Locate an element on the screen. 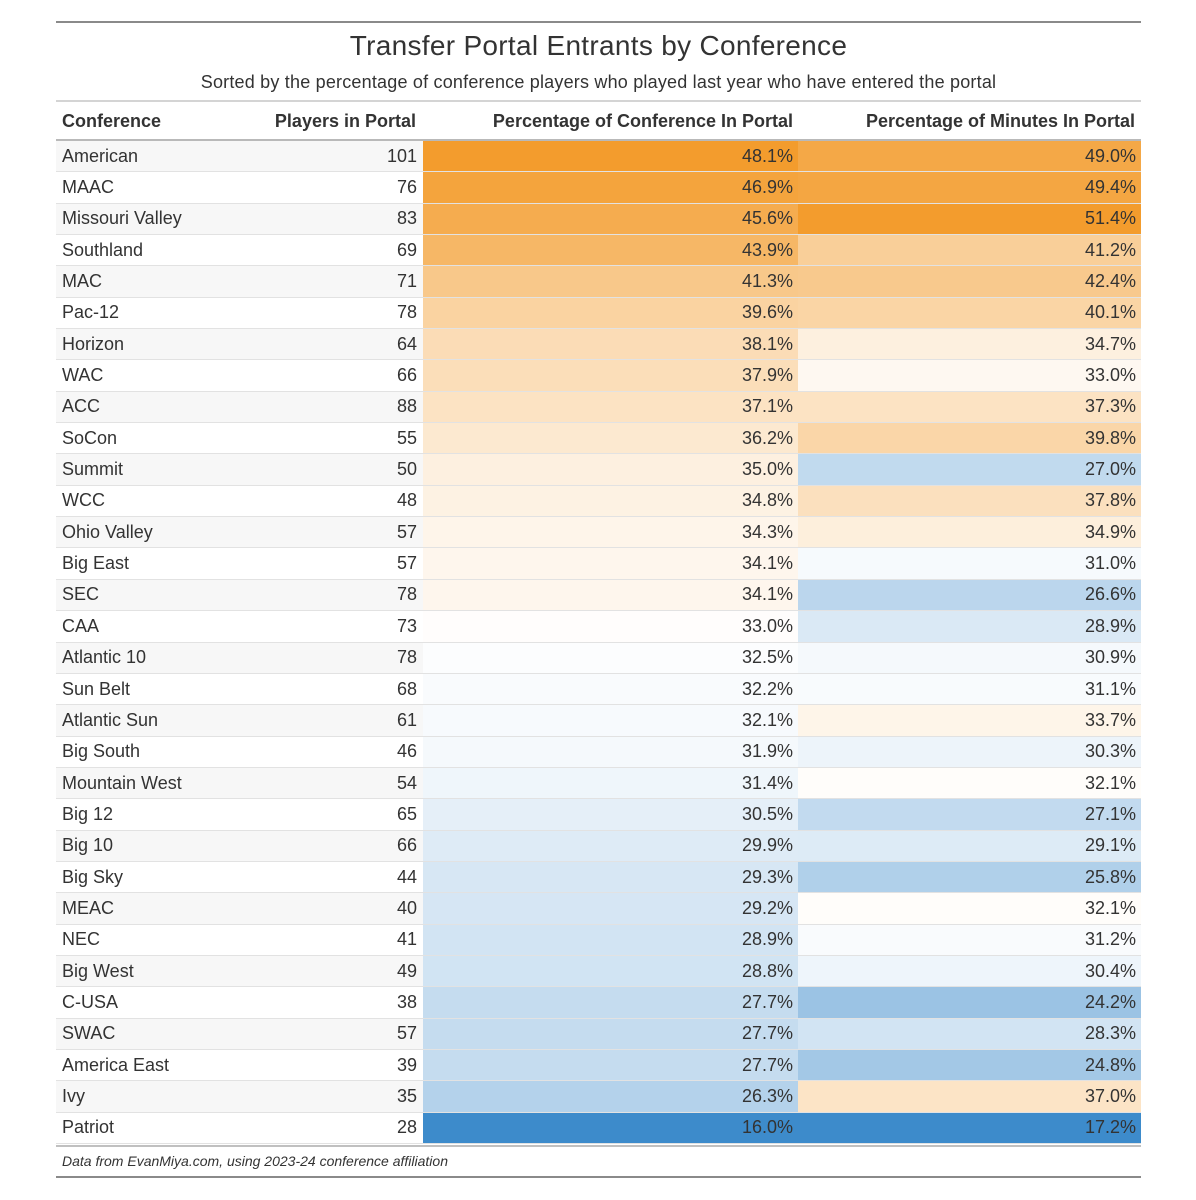 The height and width of the screenshot is (1200, 1196). conference-cell: MAC is located at coordinates (82, 281).